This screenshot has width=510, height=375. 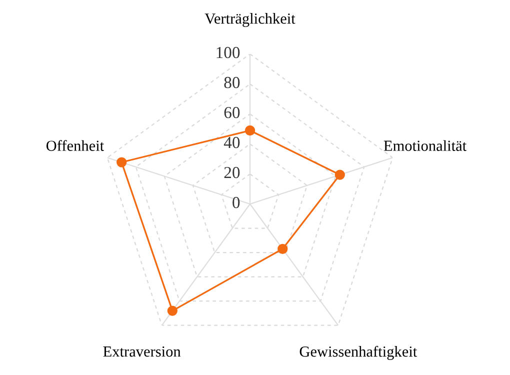 What do you see at coordinates (232, 142) in the screenshot?
I see `y-tick-label: 40` at bounding box center [232, 142].